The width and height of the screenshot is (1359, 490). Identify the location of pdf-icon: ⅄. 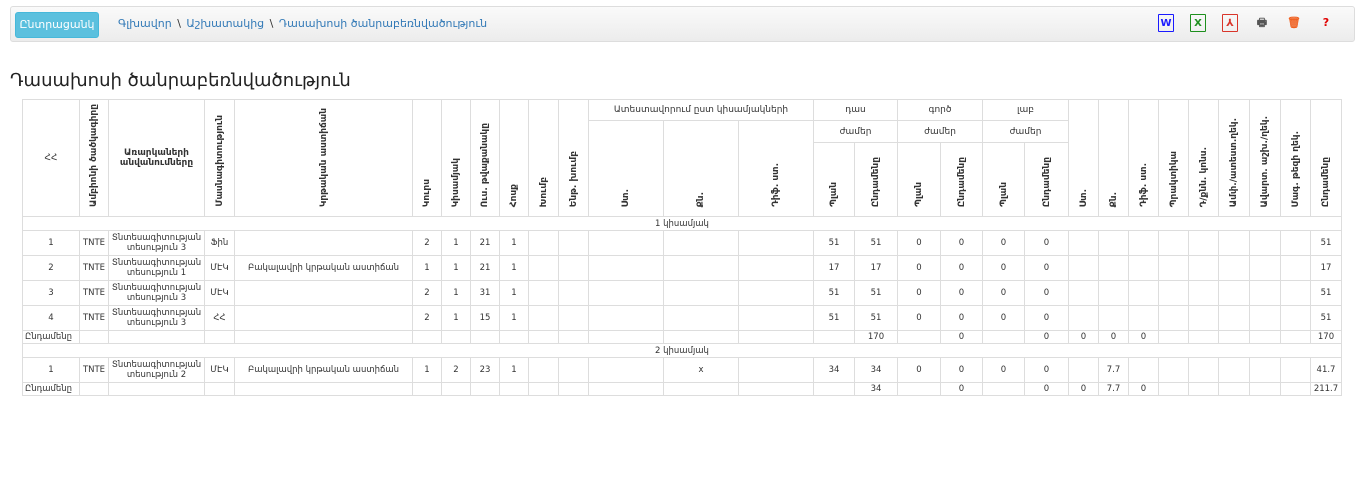
(1230, 23).